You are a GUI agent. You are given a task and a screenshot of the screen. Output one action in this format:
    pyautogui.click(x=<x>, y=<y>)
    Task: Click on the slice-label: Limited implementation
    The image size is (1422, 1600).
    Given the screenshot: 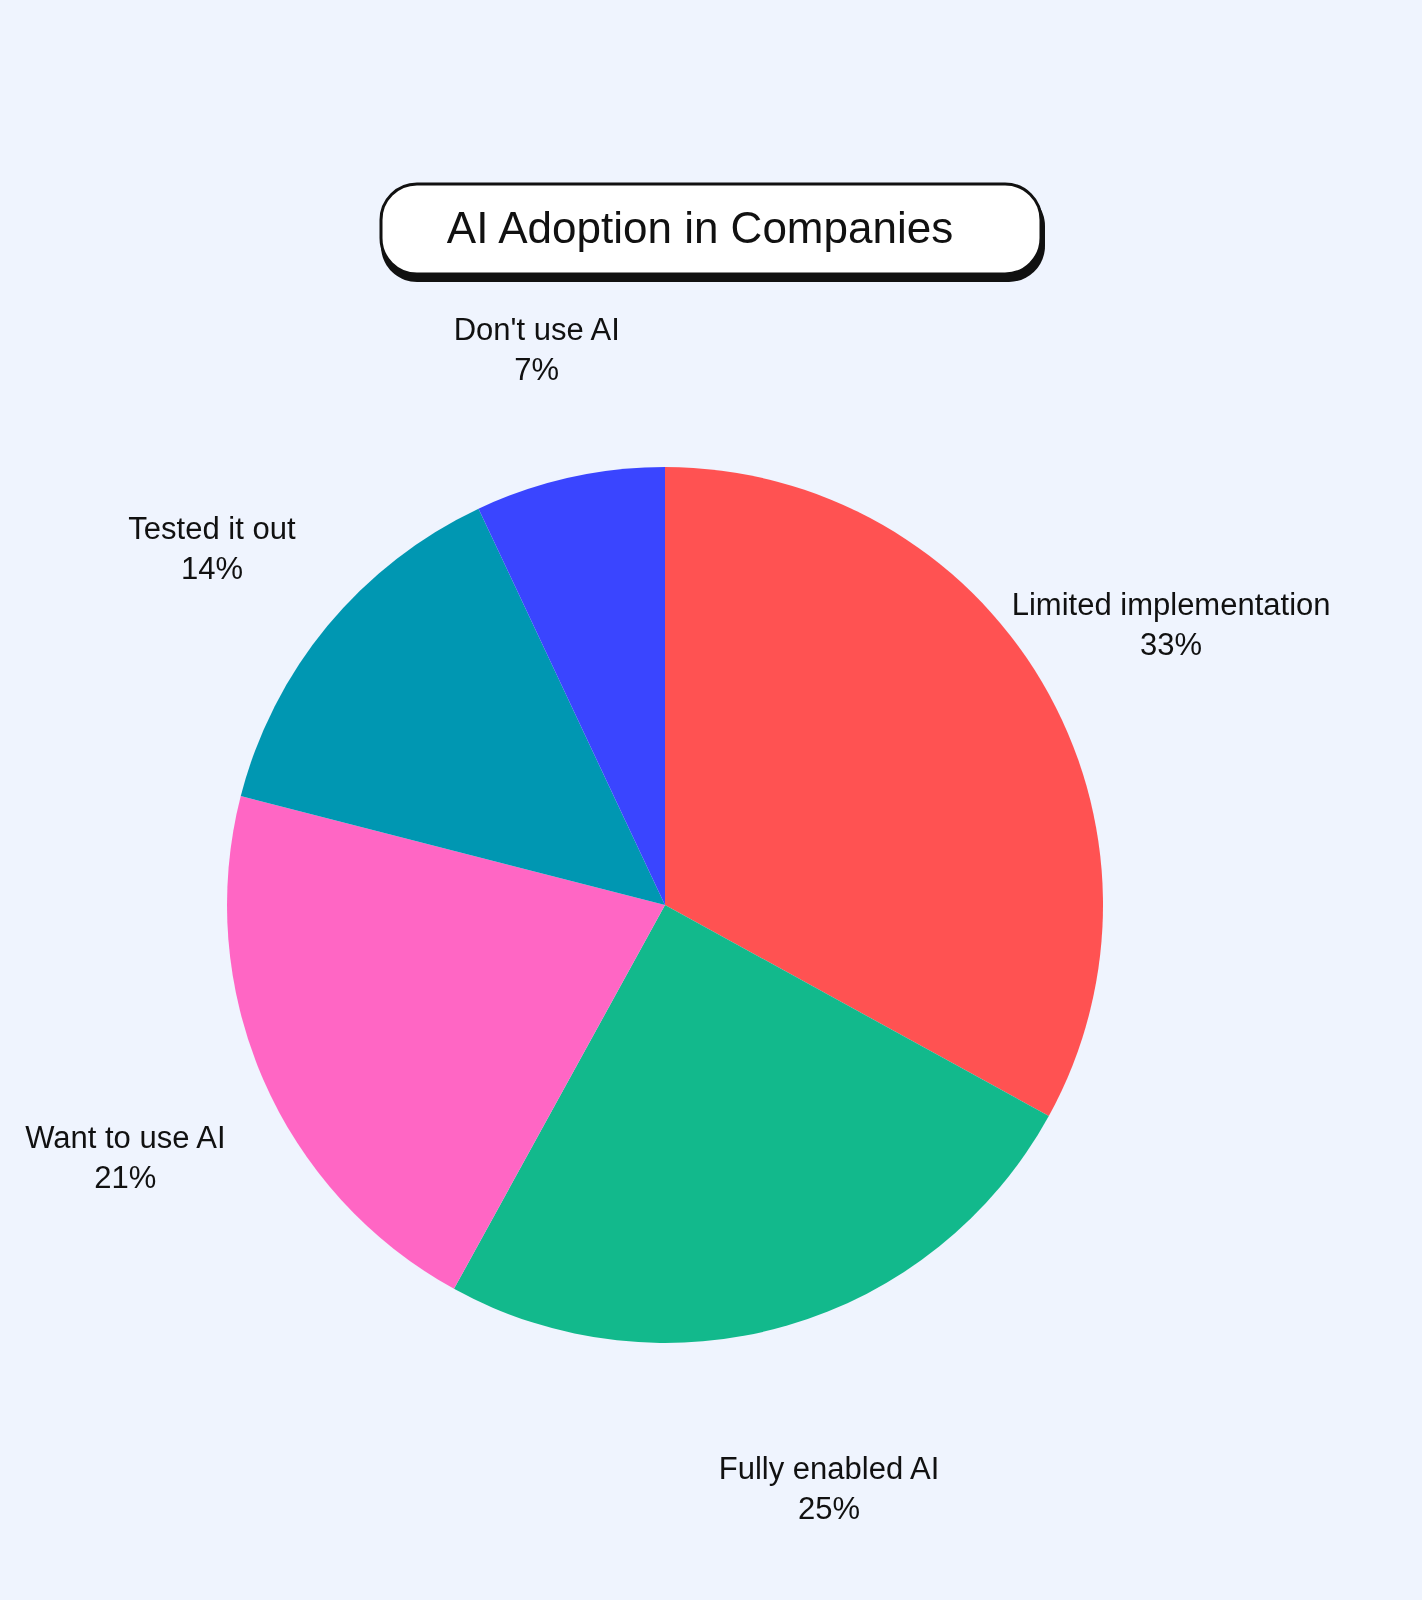 What is the action you would take?
    pyautogui.click(x=1171, y=604)
    